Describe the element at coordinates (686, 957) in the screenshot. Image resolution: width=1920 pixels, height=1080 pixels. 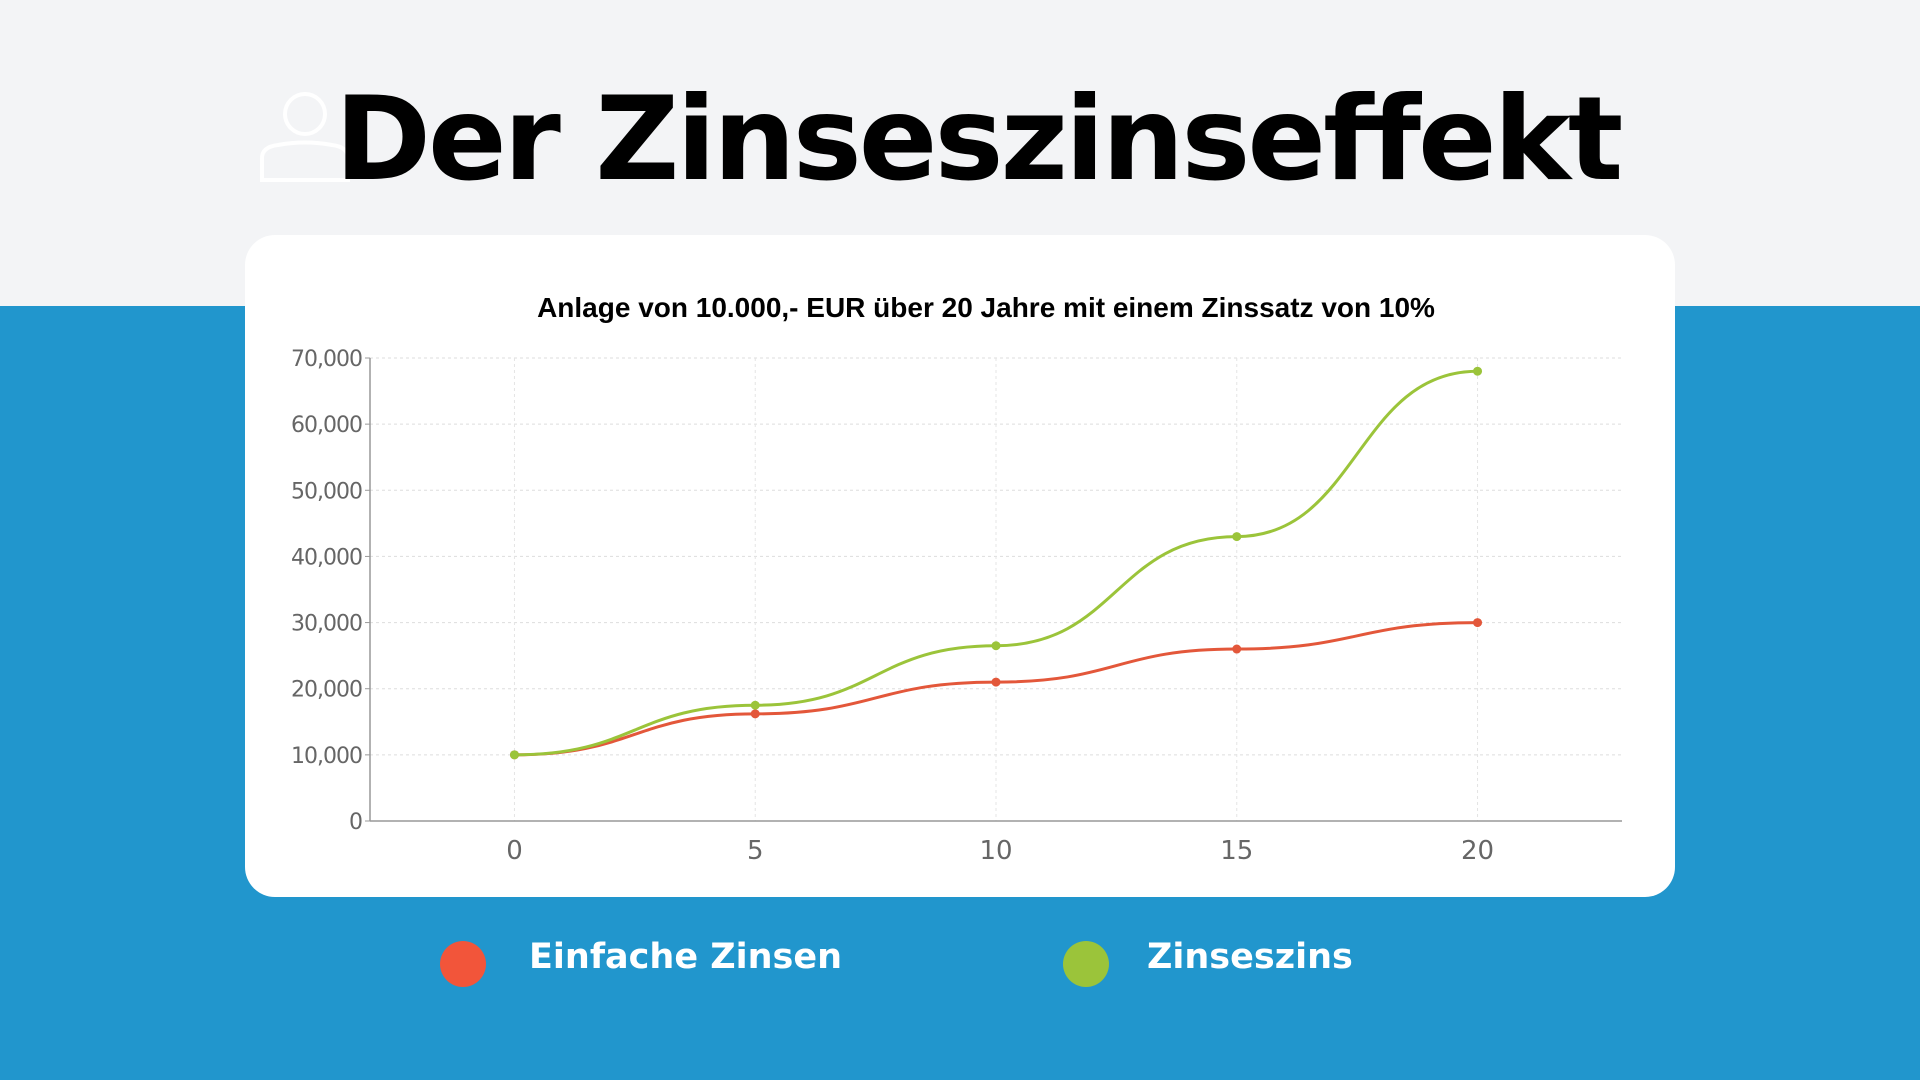
I see `legend-label-einfache-zinsen: Einfache Zinsen` at that location.